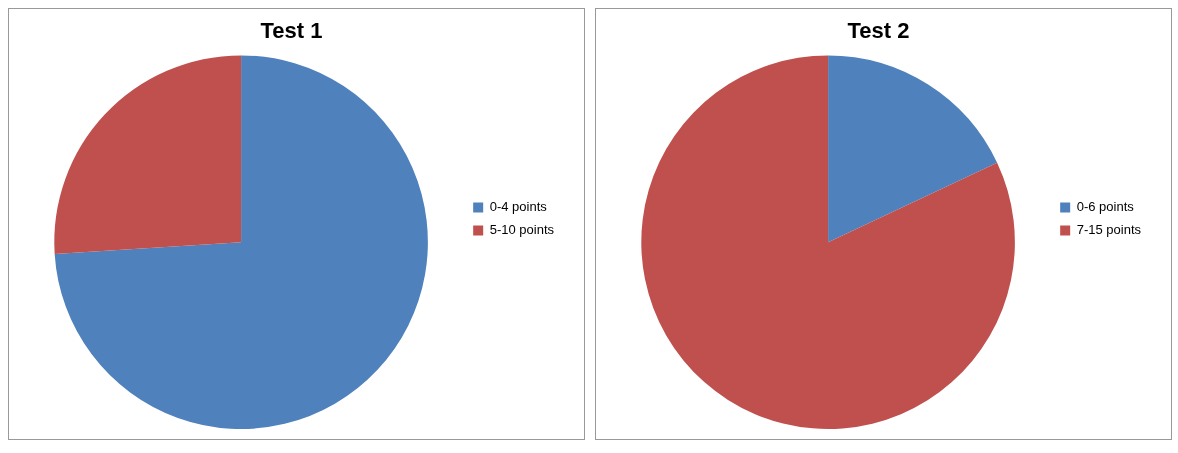  What do you see at coordinates (878, 31) in the screenshot?
I see `chart-title: Test 2` at bounding box center [878, 31].